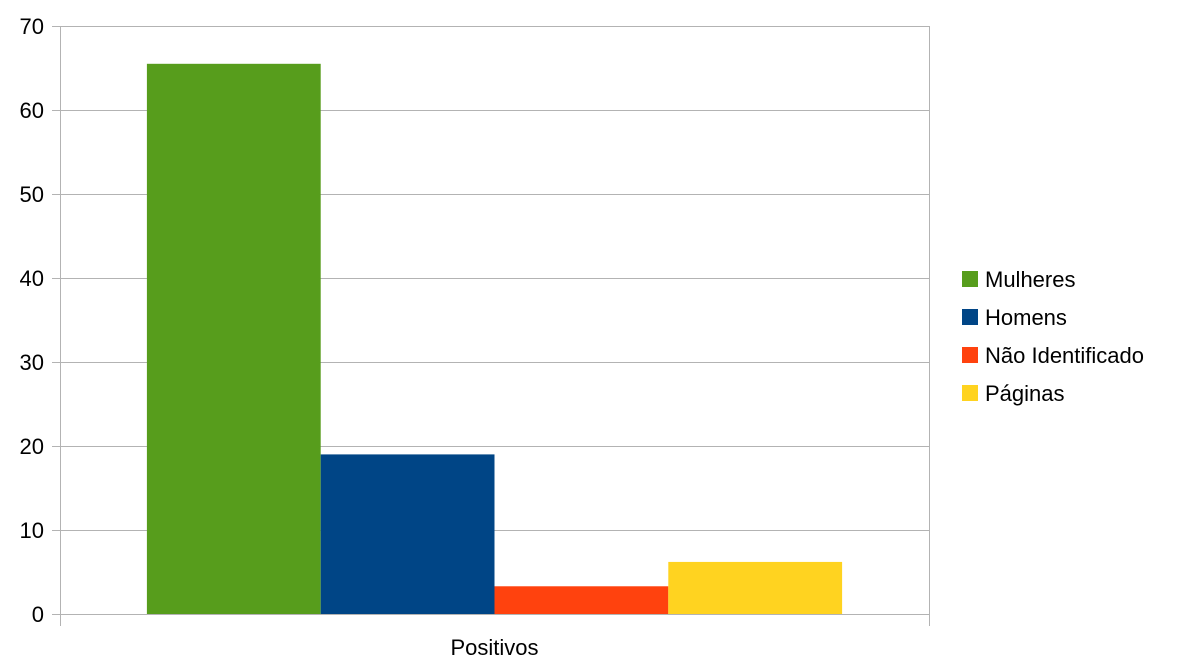  I want to click on legend-label: Mulheres, so click(1030, 279).